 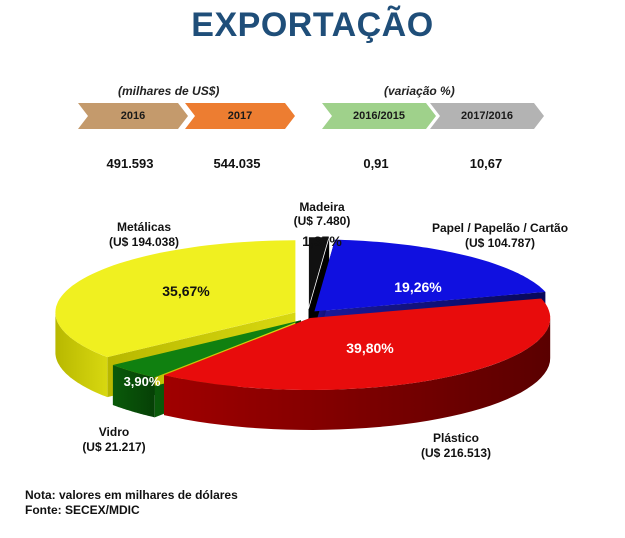 I want to click on value-2016: 491.593, so click(x=130, y=163).